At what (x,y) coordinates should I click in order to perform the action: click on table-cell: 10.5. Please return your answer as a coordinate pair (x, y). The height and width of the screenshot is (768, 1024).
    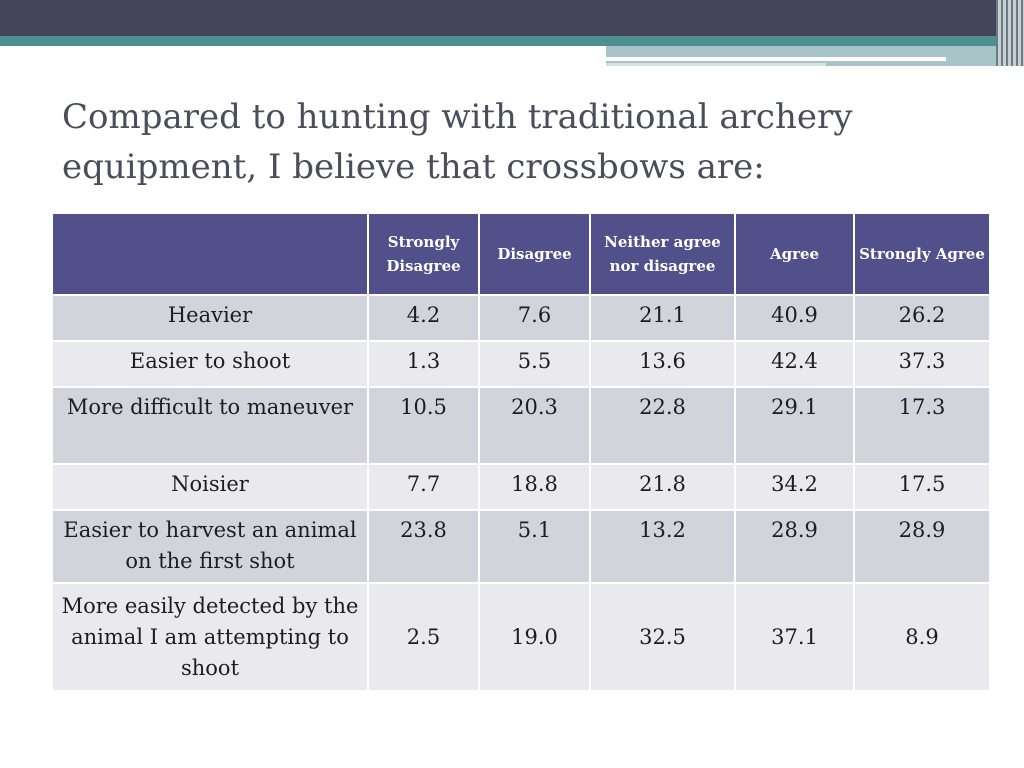
    Looking at the image, I should click on (423, 425).